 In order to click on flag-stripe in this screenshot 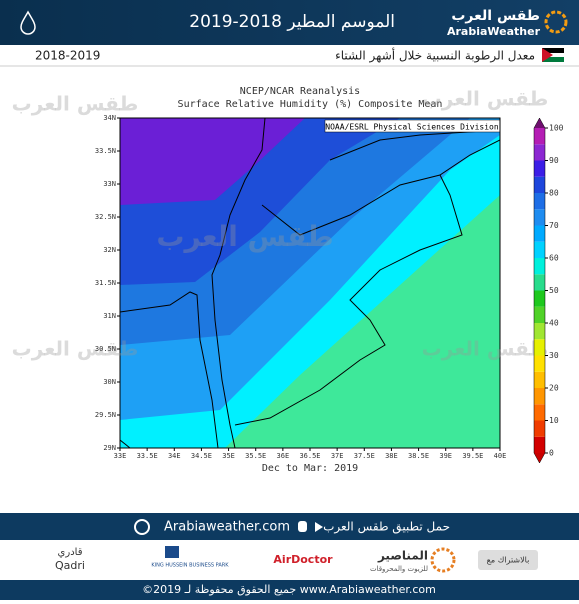, I will do `click(553, 59)`.